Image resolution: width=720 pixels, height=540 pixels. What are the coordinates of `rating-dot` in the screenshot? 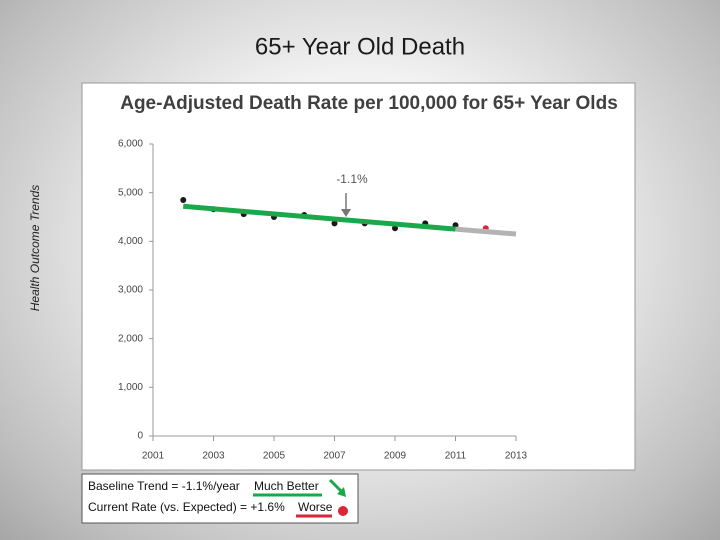 It's located at (343, 511).